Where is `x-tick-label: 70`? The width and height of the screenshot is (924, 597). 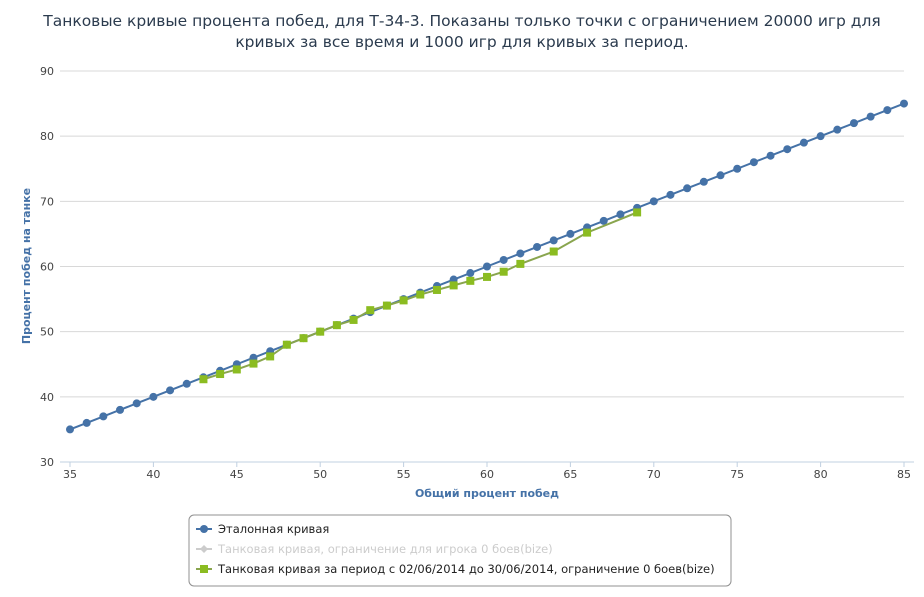 x-tick-label: 70 is located at coordinates (654, 474).